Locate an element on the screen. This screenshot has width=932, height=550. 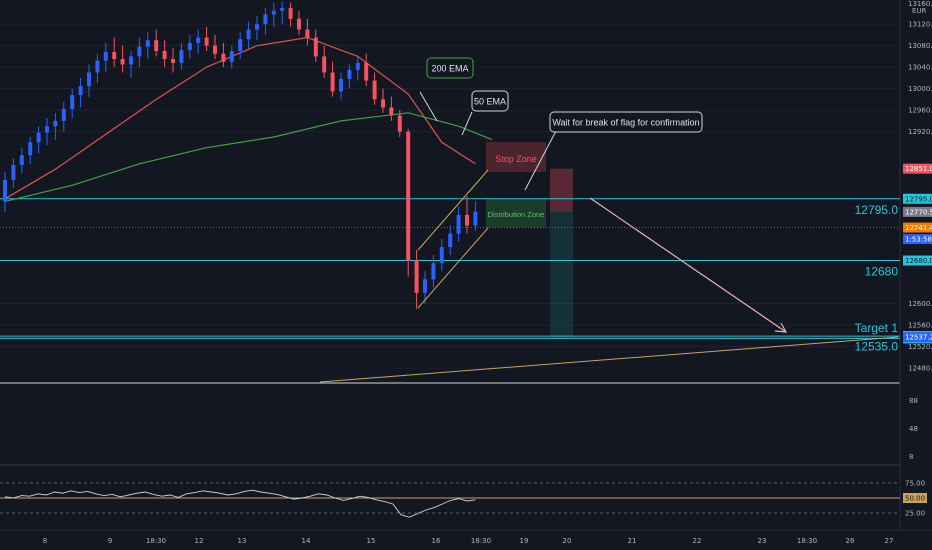
target-arrowhead is located at coordinates (781, 327).